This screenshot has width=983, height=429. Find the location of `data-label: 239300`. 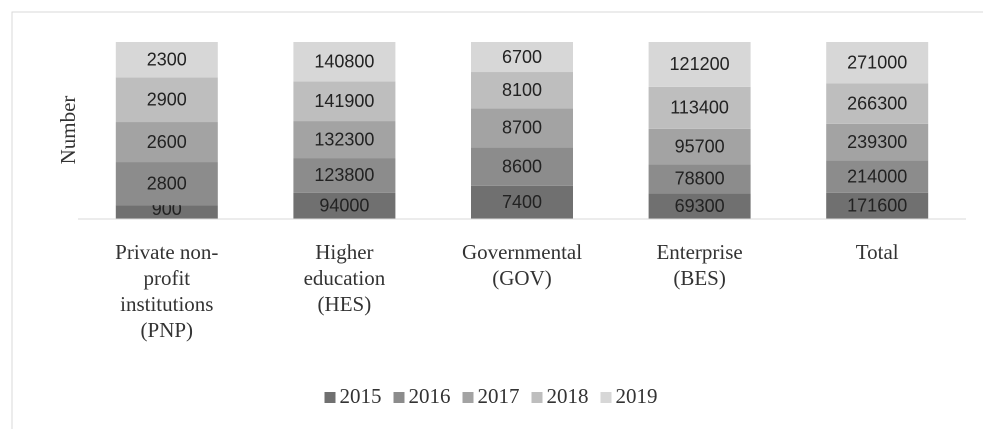

data-label: 239300 is located at coordinates (877, 142).